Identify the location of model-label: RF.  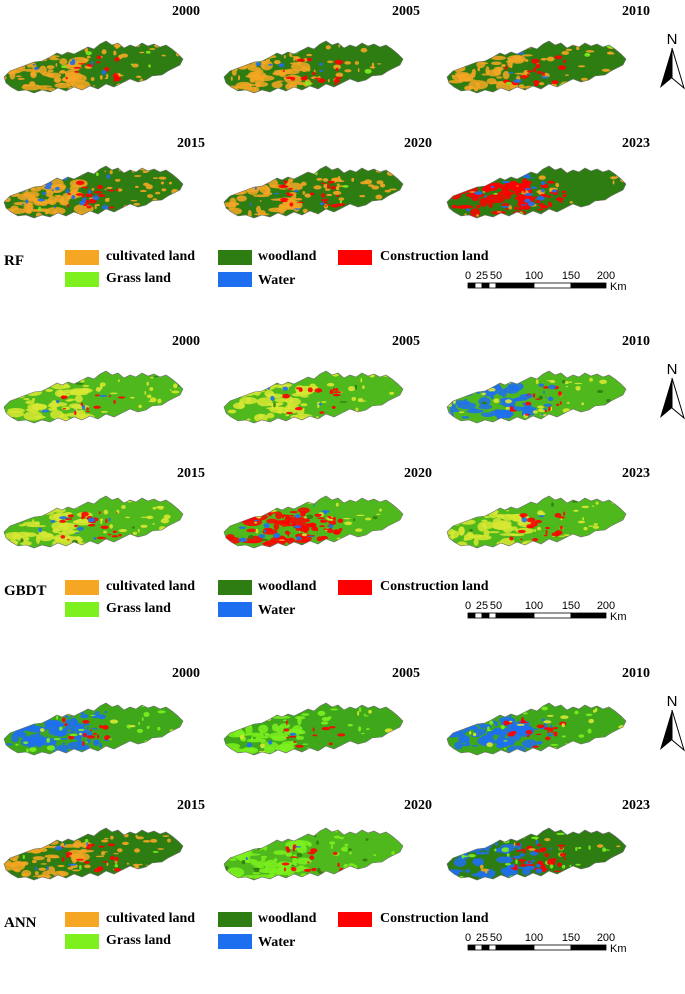
(14, 261).